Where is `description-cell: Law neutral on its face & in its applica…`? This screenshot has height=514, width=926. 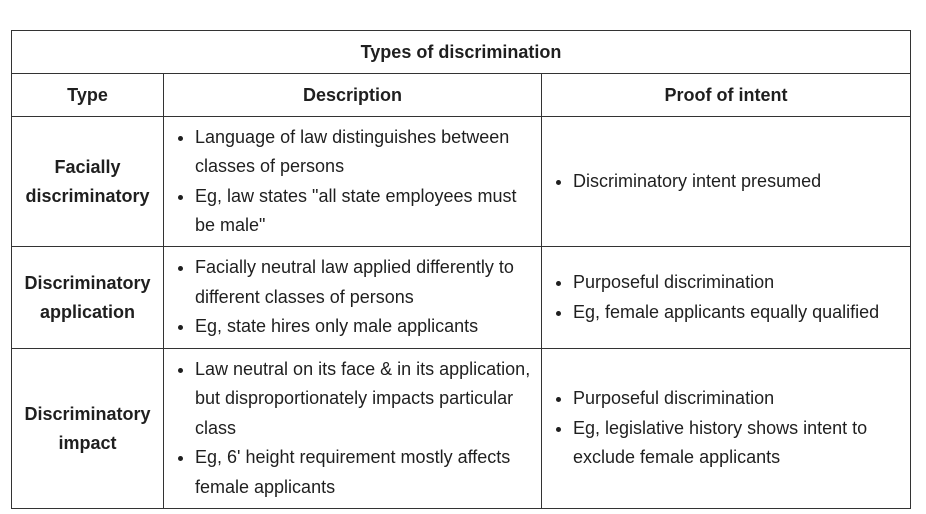
description-cell: Law neutral on its face & in its applica… is located at coordinates (352, 428).